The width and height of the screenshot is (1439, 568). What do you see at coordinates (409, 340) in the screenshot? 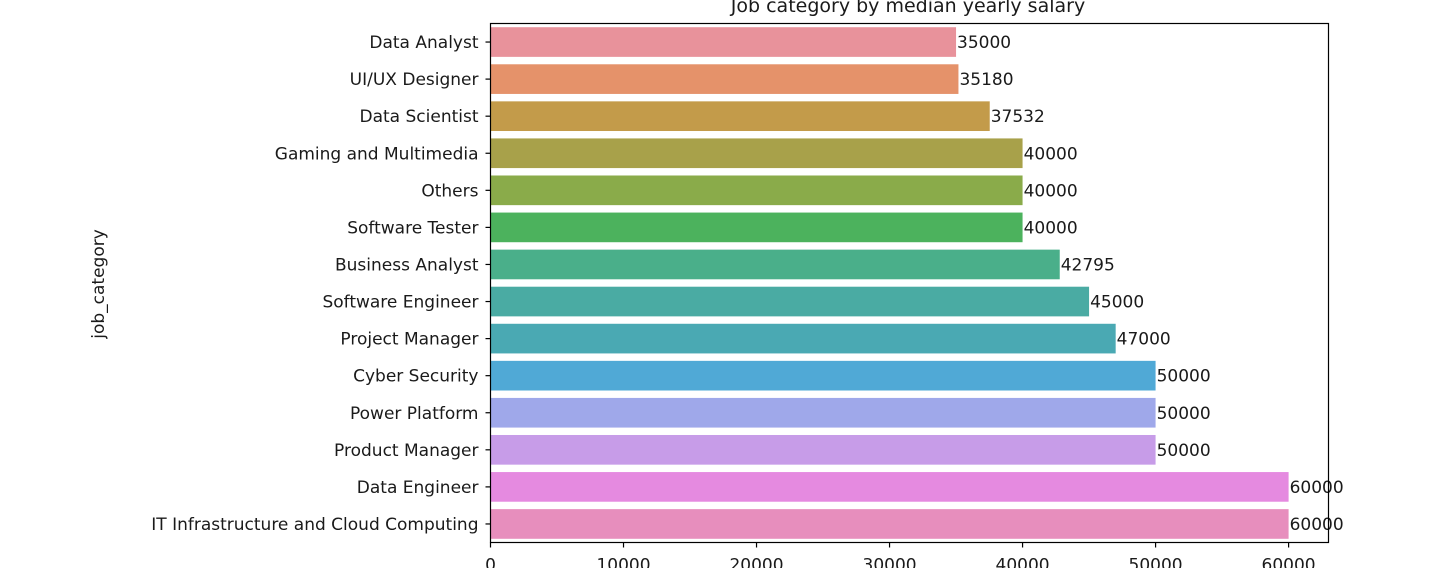
I see `y-tick-label: Project Manager` at bounding box center [409, 340].